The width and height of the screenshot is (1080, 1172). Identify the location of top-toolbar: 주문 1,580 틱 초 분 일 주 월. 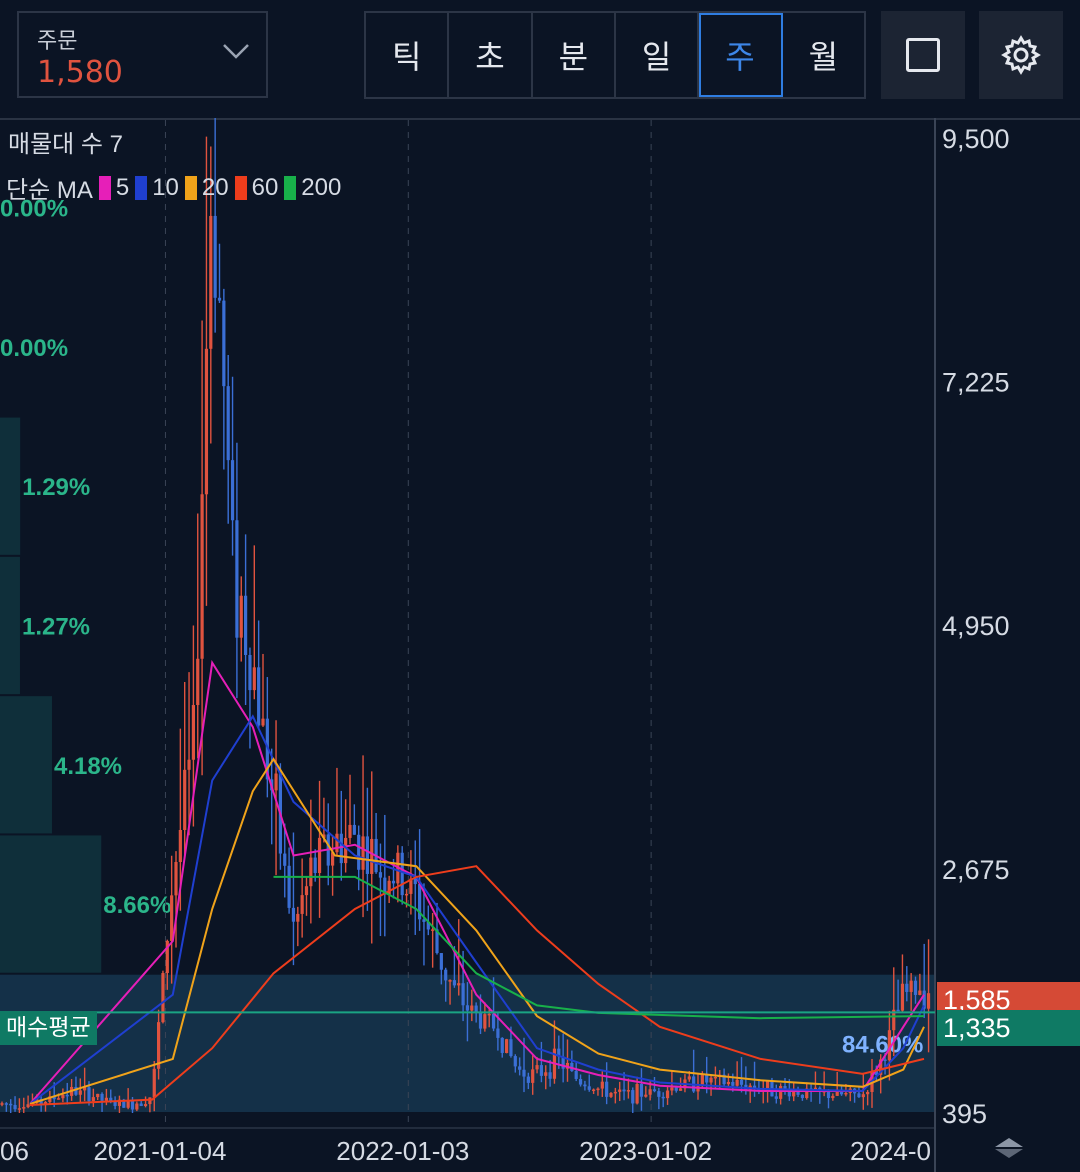
(540, 60).